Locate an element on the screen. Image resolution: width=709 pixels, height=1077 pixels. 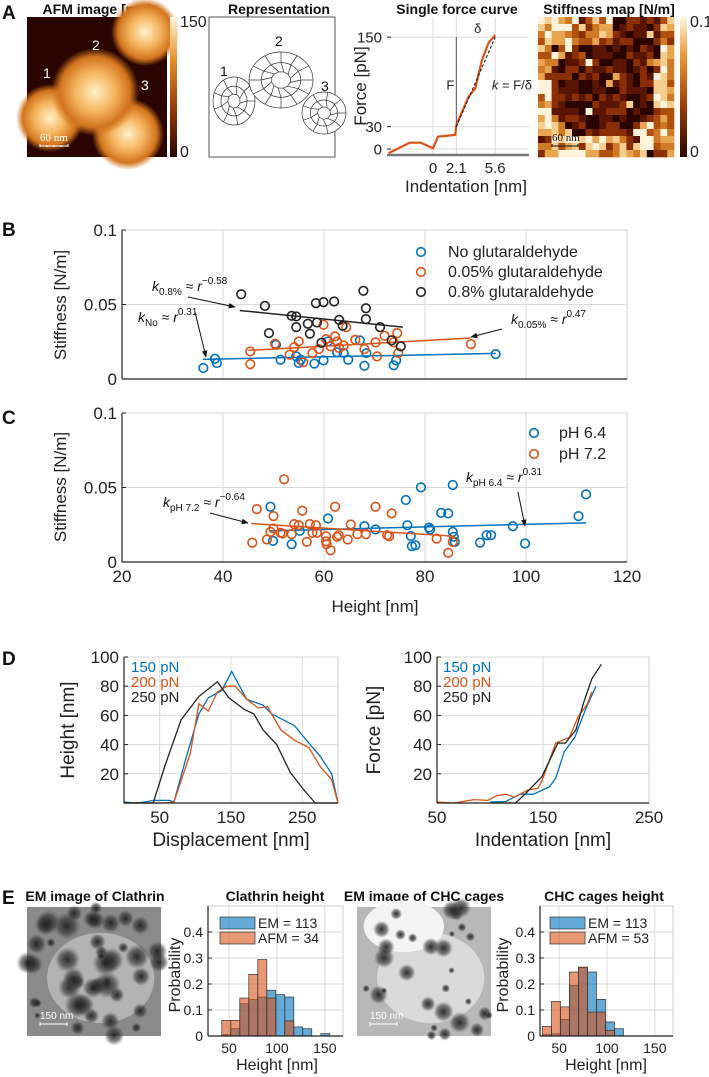
em-image-chc-cages is located at coordinates (425, 969).